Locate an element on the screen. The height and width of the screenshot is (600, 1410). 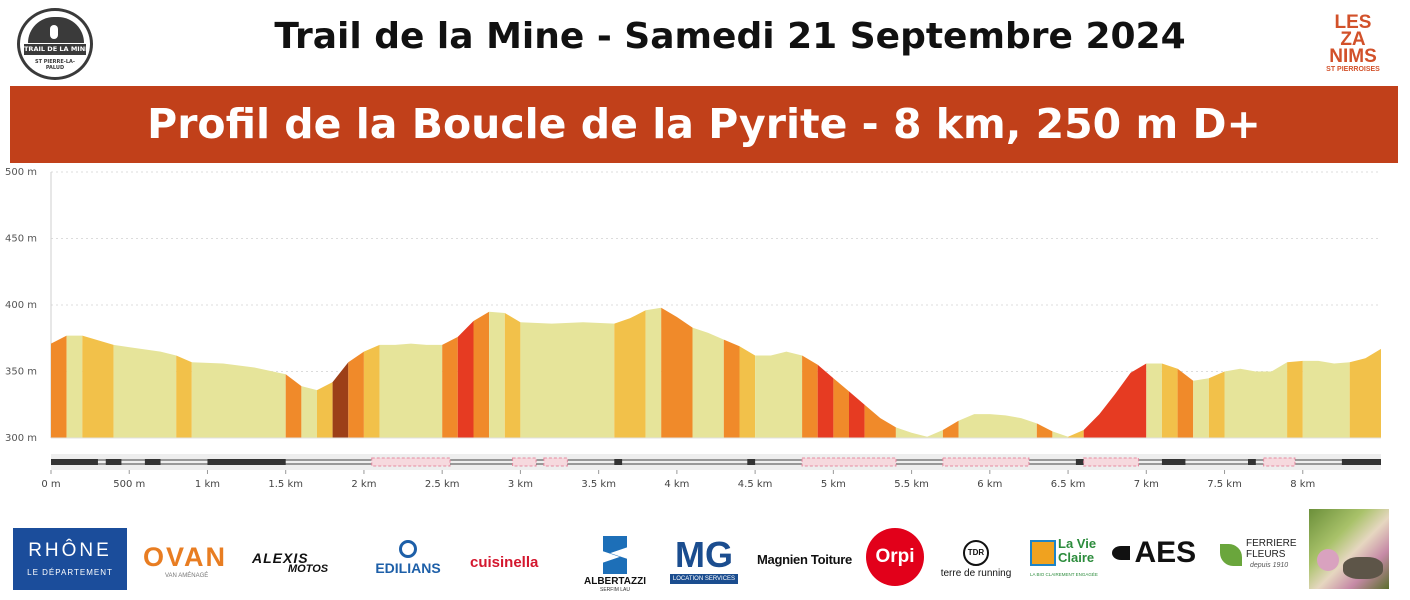
leszanims-sub: ST PIERROISES is located at coordinates (1353, 69).